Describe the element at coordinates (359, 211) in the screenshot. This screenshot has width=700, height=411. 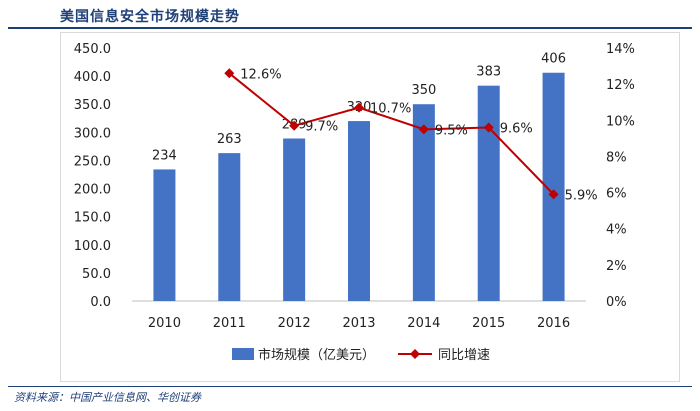
I see `bar-2013` at that location.